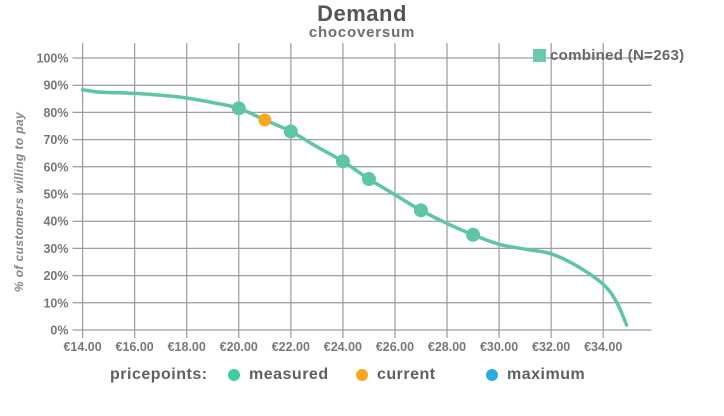 This screenshot has height=416, width=724. Describe the element at coordinates (234, 375) in the screenshot. I see `measured-dot-icon` at that location.